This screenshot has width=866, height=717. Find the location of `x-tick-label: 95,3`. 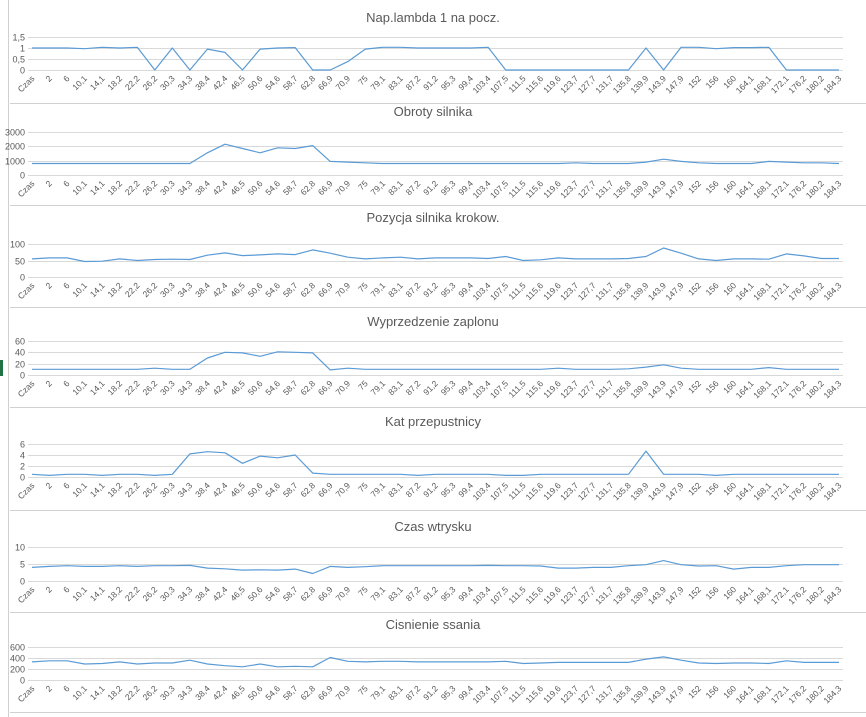

x-tick-label: 95,3 is located at coordinates (448, 489).